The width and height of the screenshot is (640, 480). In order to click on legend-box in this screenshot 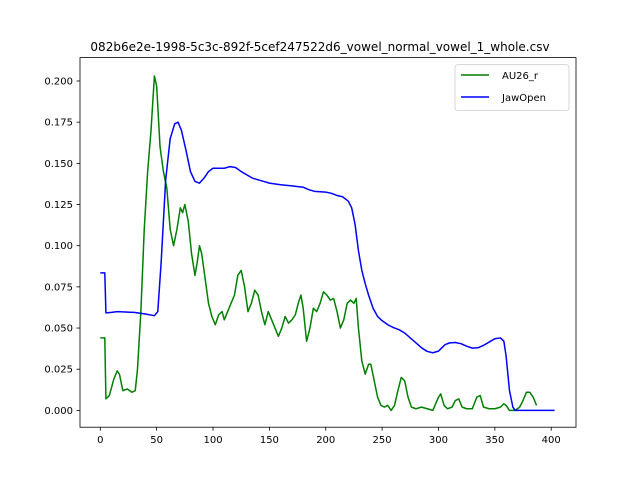, I will do `click(512, 87)`.